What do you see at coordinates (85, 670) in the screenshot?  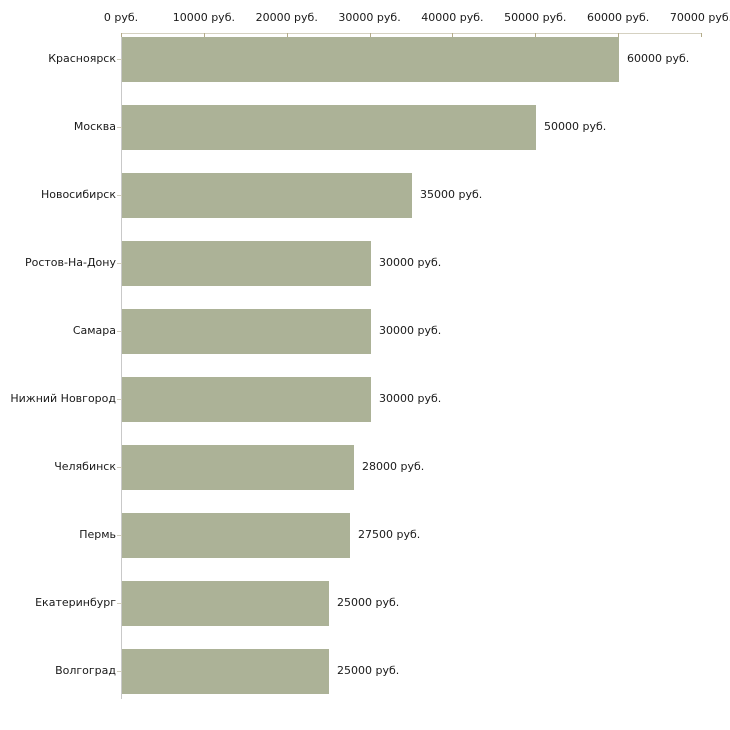 I see `category-label: Волгоград` at bounding box center [85, 670].